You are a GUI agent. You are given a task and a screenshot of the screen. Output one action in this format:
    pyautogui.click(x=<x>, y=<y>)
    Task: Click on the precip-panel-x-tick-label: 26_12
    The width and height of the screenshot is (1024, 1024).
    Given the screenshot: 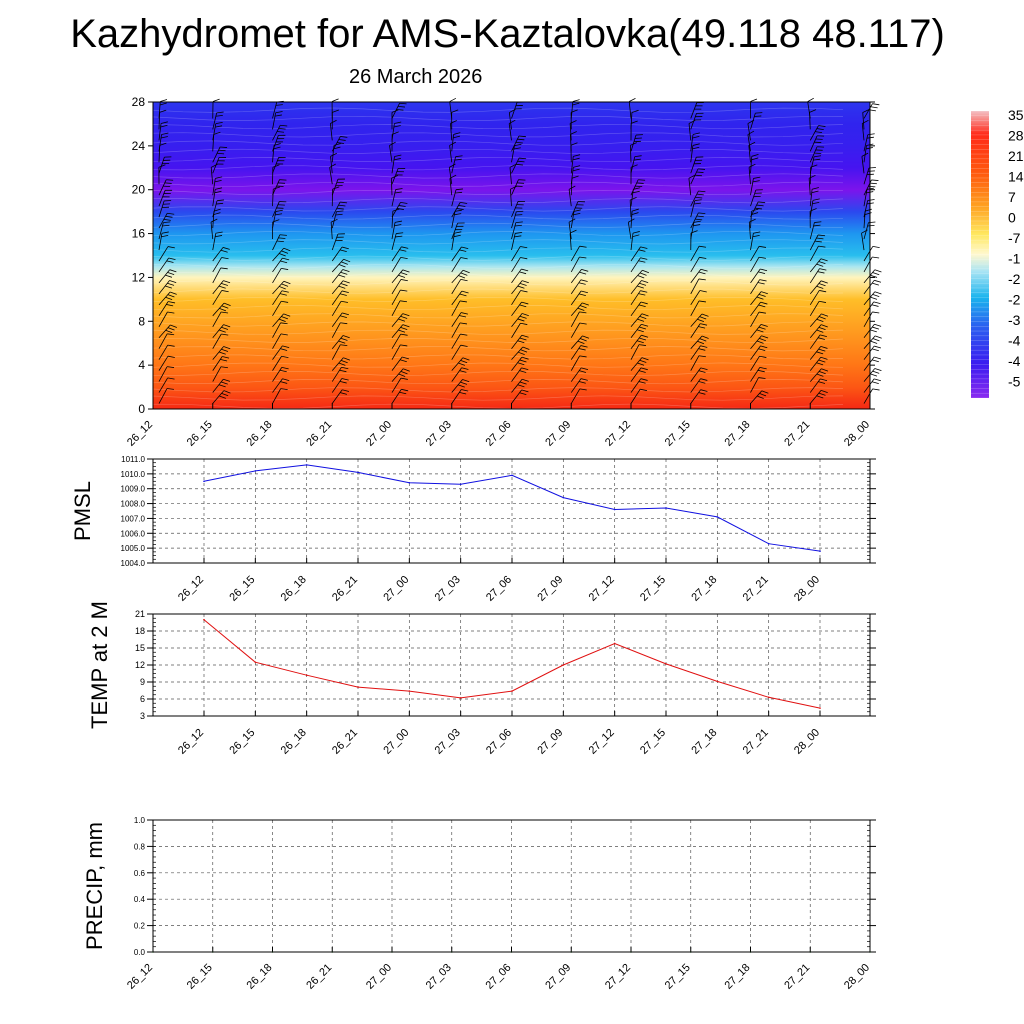 What is the action you would take?
    pyautogui.click(x=140, y=977)
    